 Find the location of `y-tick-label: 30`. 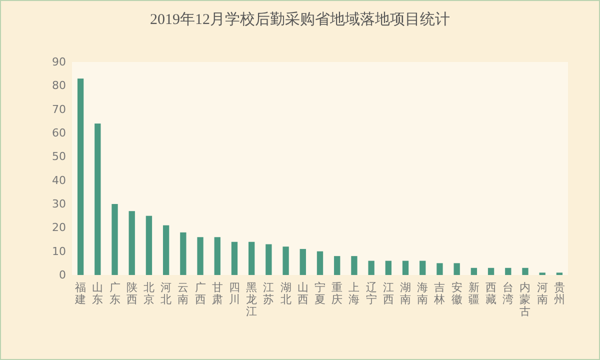

y-tick-label: 30 is located at coordinates (59, 204).